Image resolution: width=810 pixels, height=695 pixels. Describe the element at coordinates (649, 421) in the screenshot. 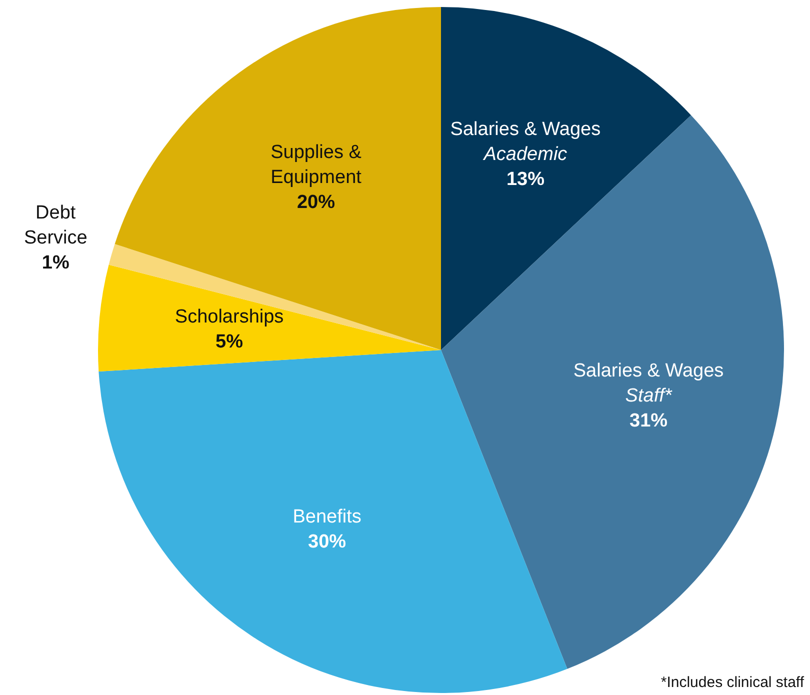

I see `data-label: 31%` at that location.